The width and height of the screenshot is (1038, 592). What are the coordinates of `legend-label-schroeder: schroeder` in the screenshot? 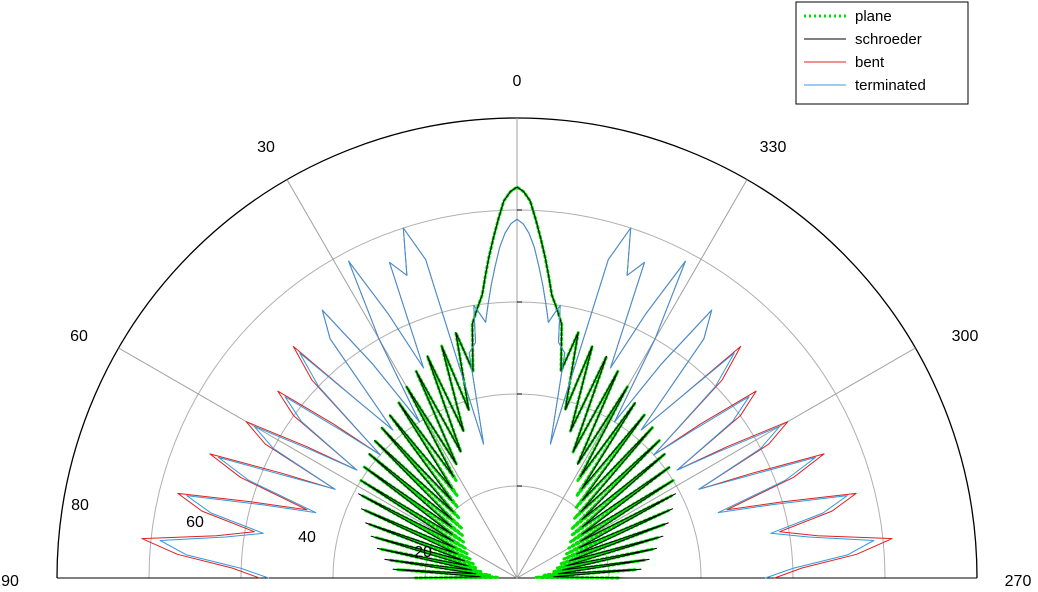 It's located at (888, 39).